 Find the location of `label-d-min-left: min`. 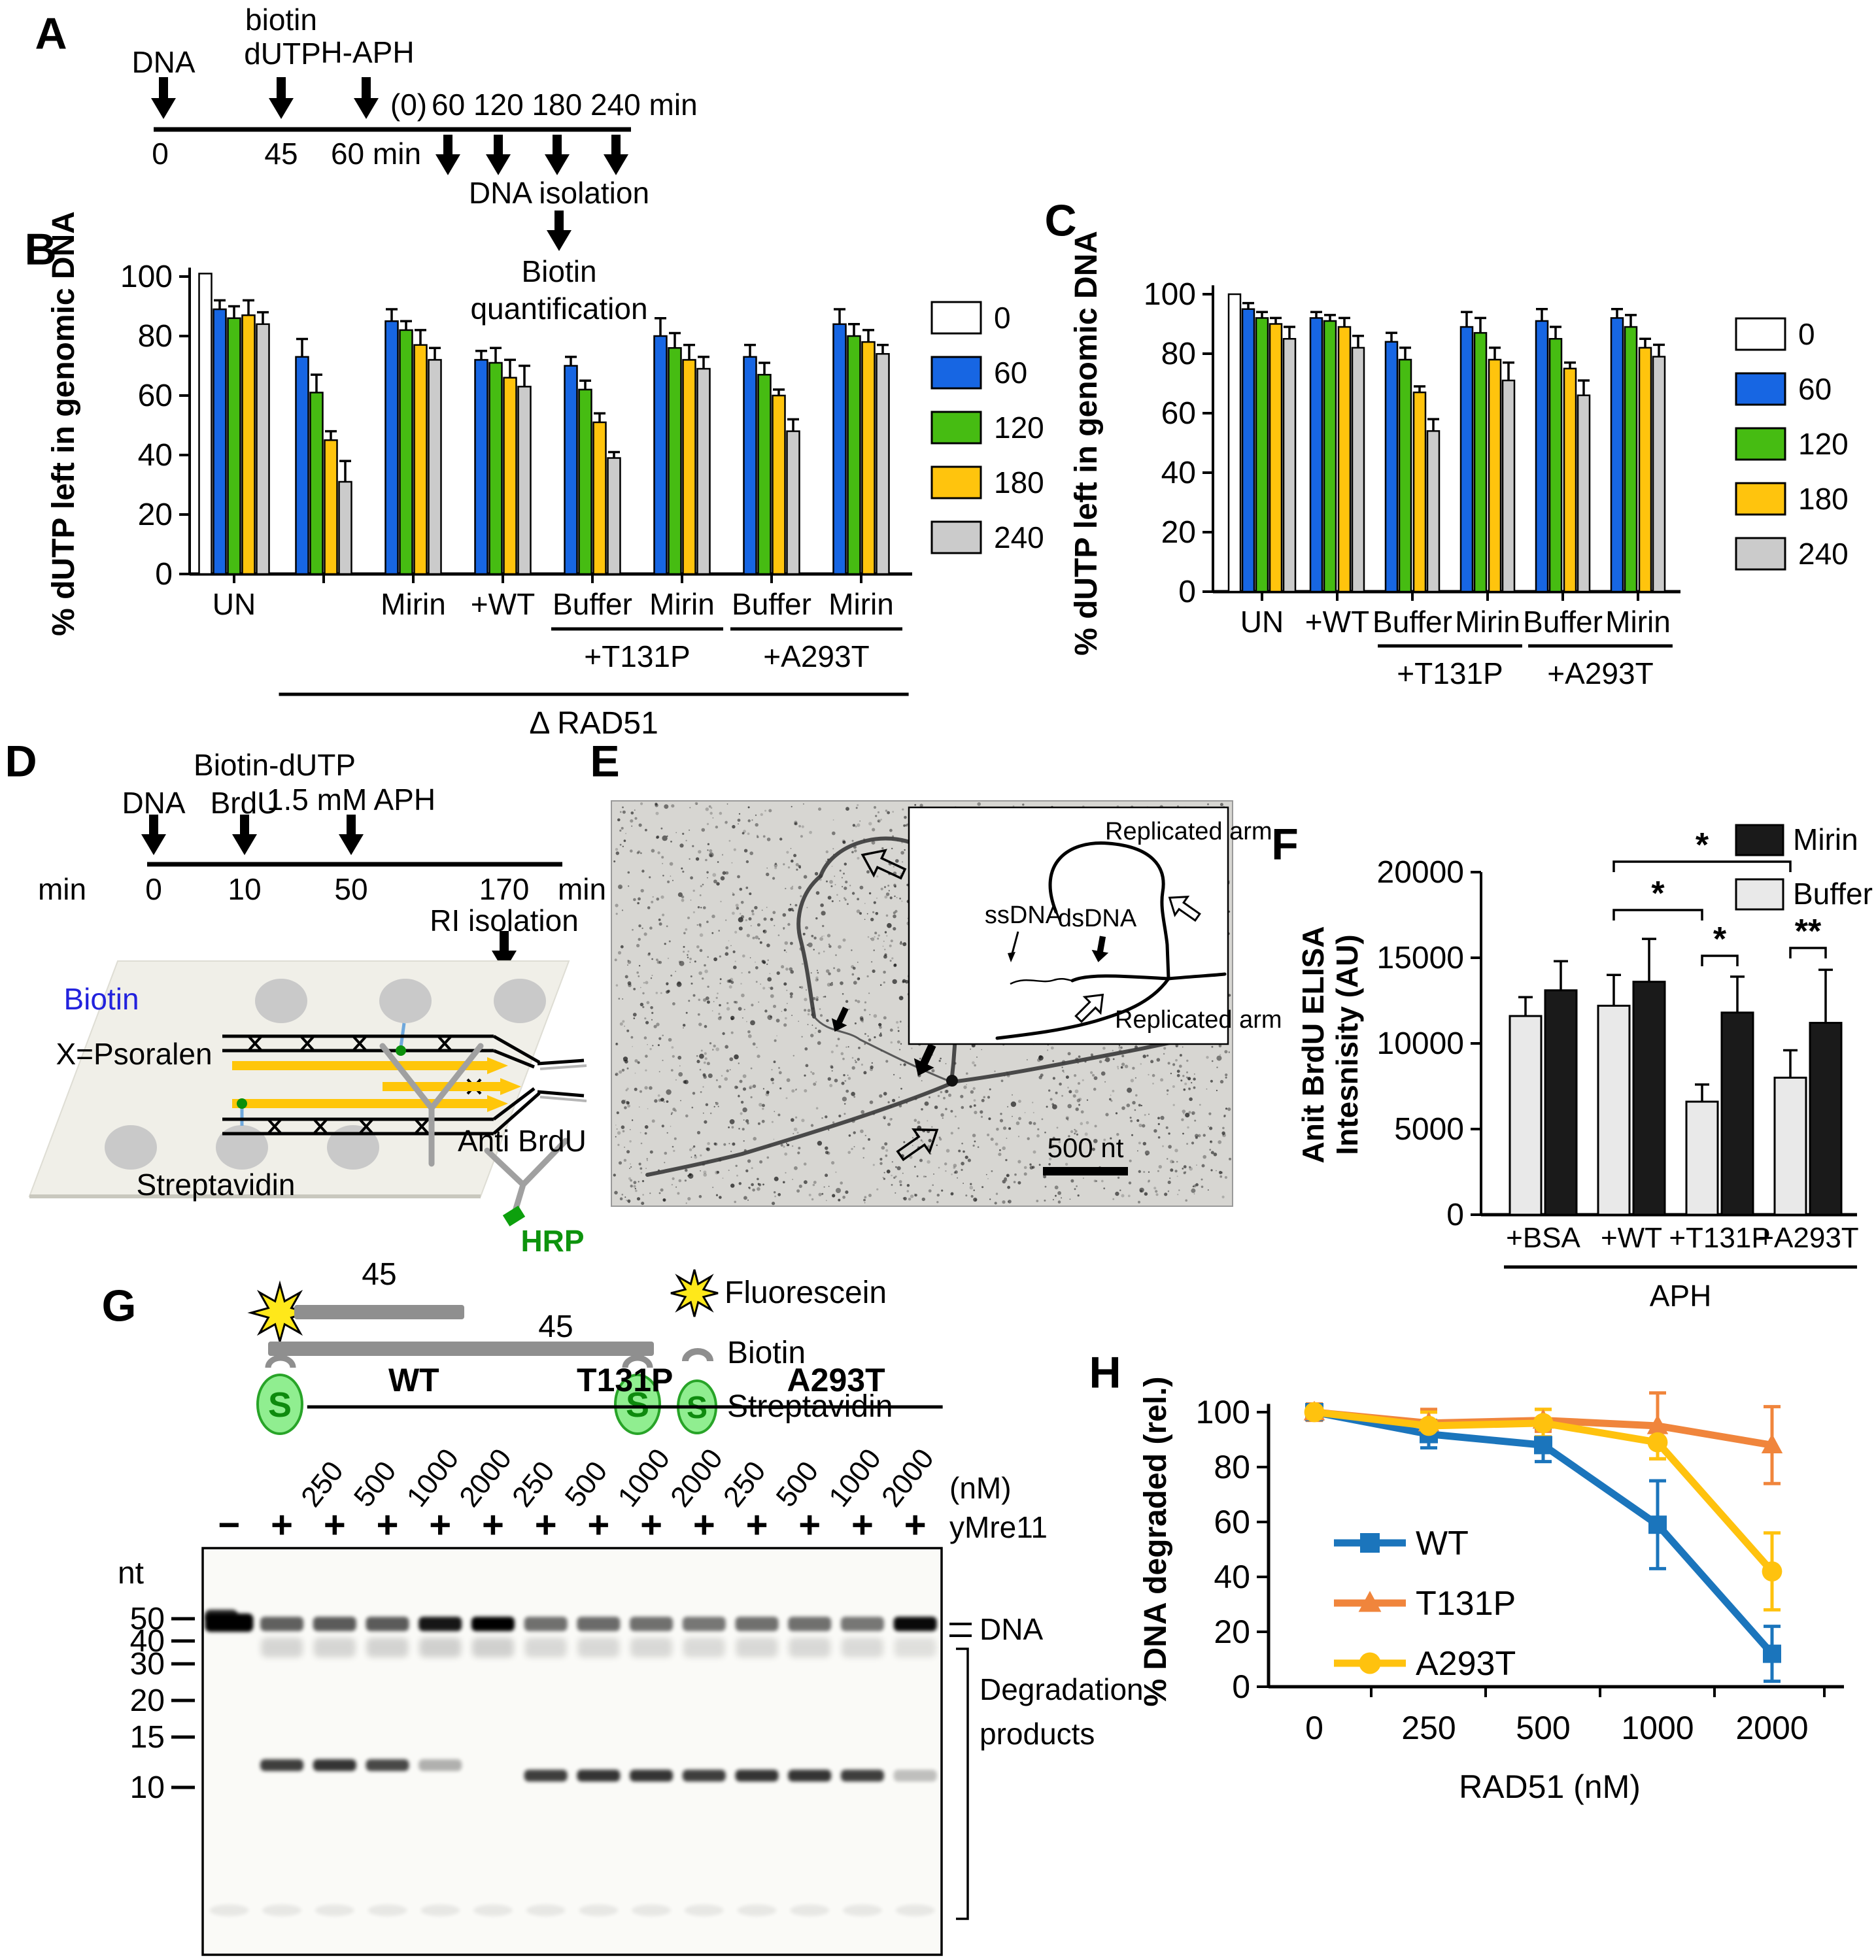

label-d-min-left: min is located at coordinates (62, 889).